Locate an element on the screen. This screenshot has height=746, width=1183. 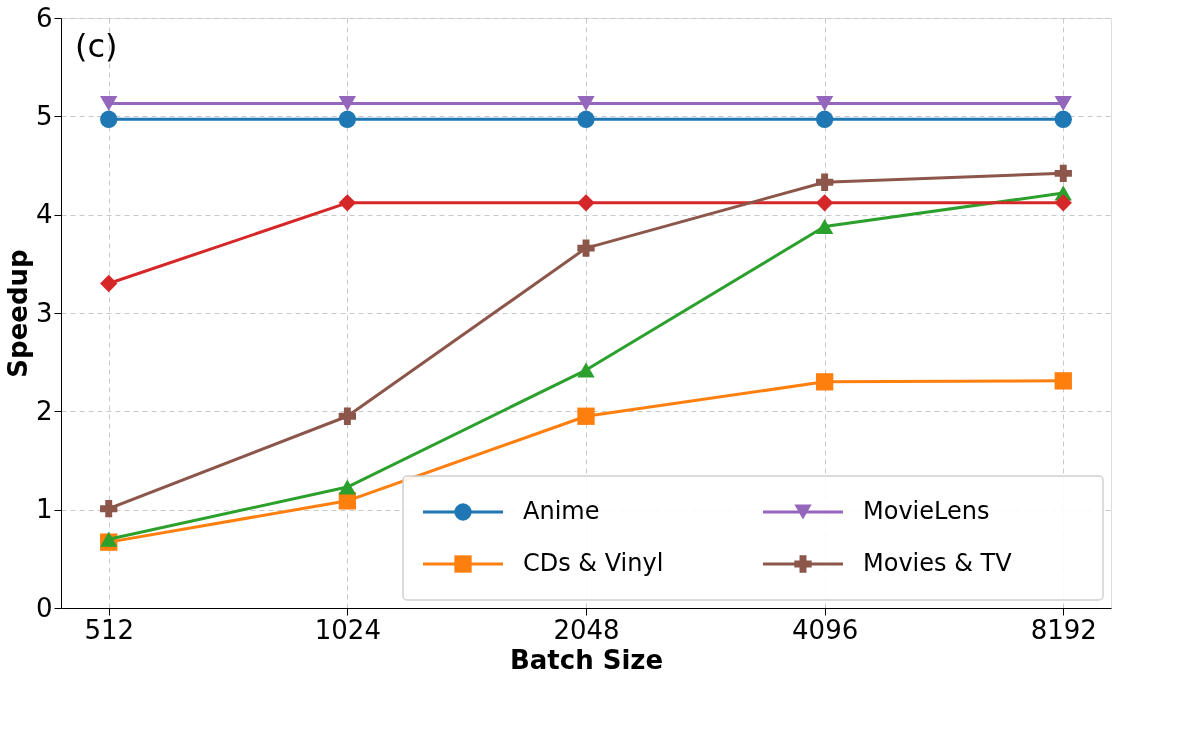
legend-label: CDs & Vinyl is located at coordinates (593, 563).